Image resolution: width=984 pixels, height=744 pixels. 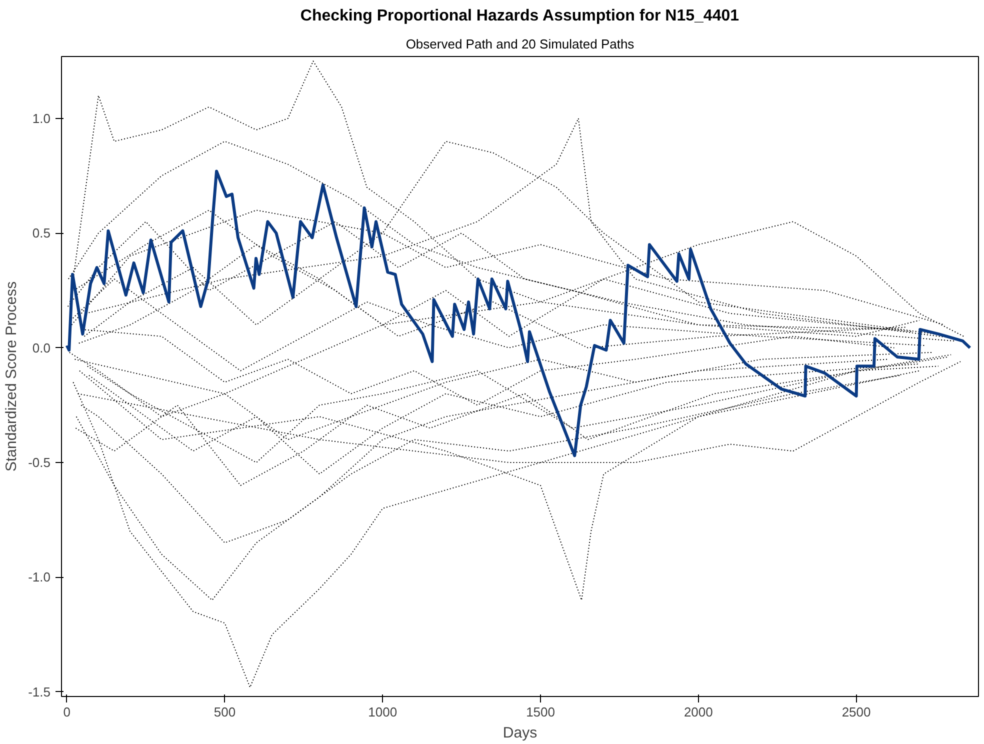 What do you see at coordinates (39, 462) in the screenshot?
I see `y-tick-label: -0.5` at bounding box center [39, 462].